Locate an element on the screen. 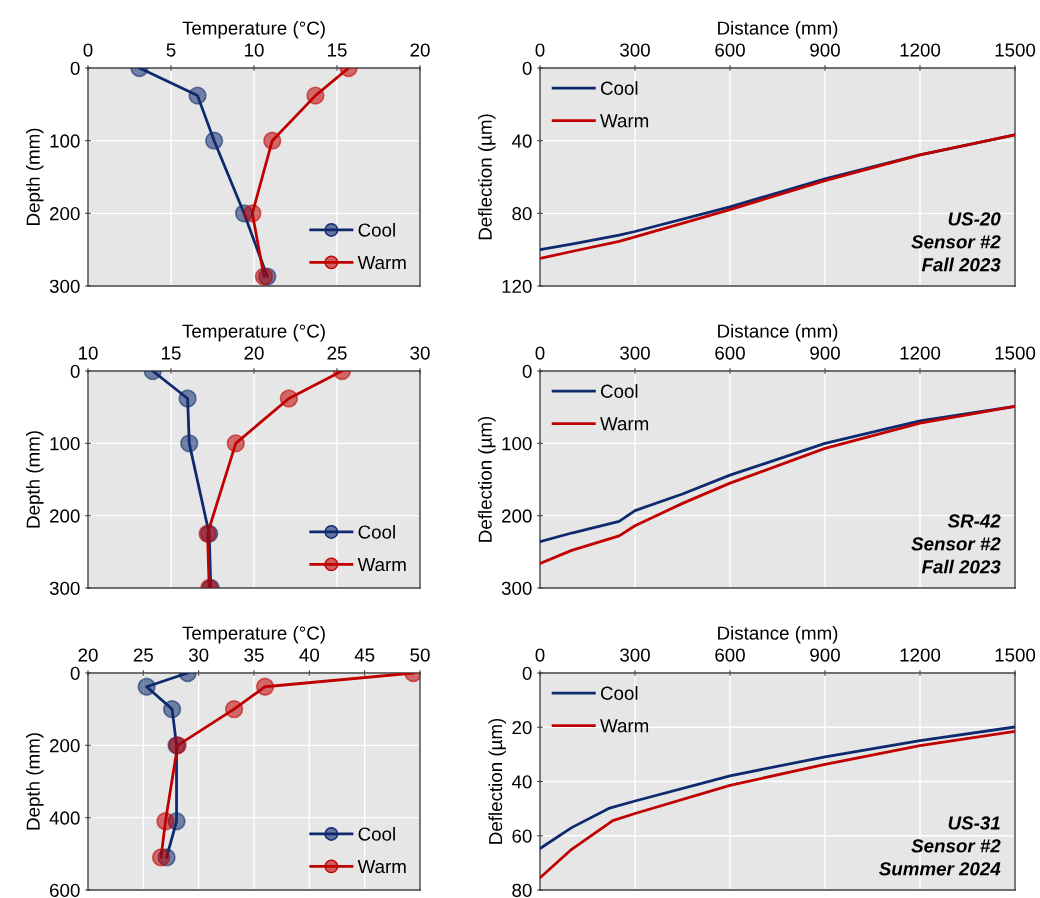 The width and height of the screenshot is (1040, 898). x-tick-label: 5 is located at coordinates (171, 50).